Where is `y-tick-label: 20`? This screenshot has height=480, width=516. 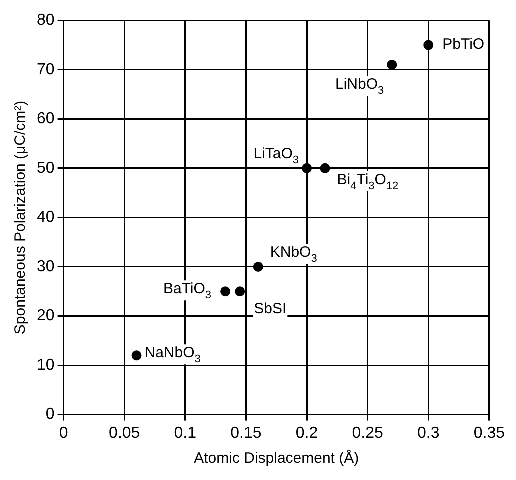 y-tick-label: 20 is located at coordinates (46, 316).